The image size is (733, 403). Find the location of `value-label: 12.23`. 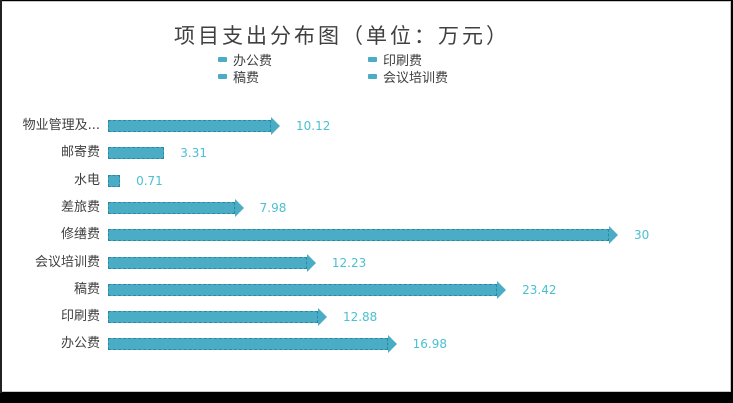

value-label: 12.23 is located at coordinates (349, 262).